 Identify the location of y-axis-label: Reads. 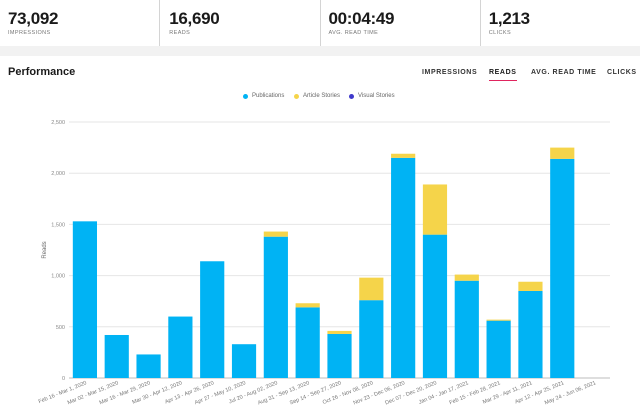
(45, 249).